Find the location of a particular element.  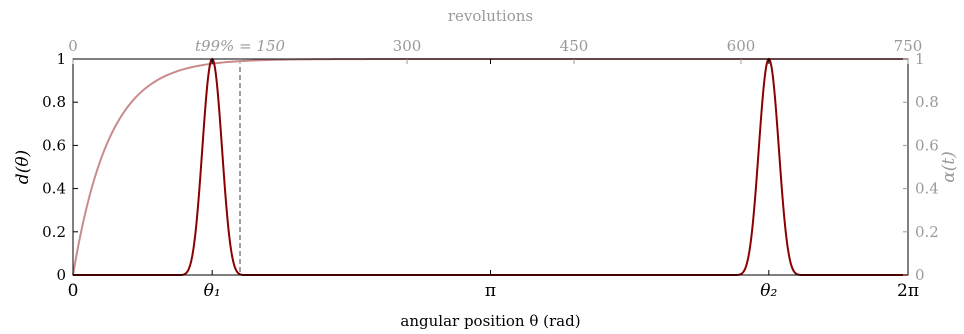

left-tick-label: 1 is located at coordinates (61, 59).